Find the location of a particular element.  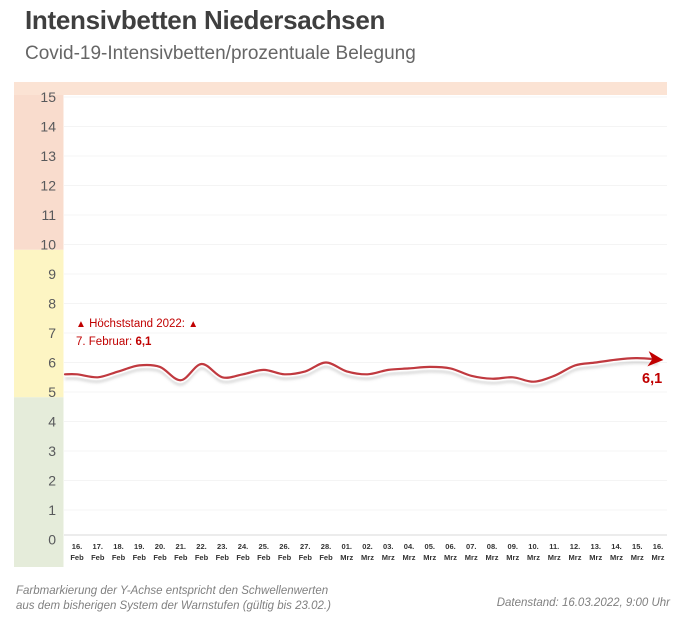

x-tick-label: 13. Mrz is located at coordinates (595, 552).